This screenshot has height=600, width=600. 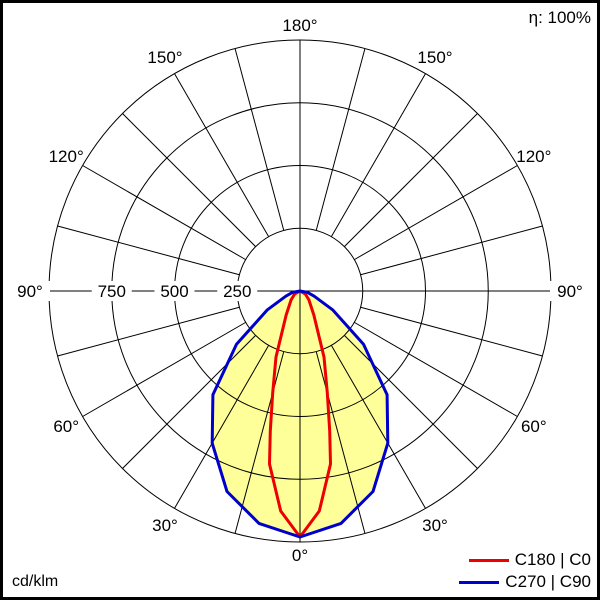 I want to click on unit-label: cd/klm, so click(x=35, y=581).